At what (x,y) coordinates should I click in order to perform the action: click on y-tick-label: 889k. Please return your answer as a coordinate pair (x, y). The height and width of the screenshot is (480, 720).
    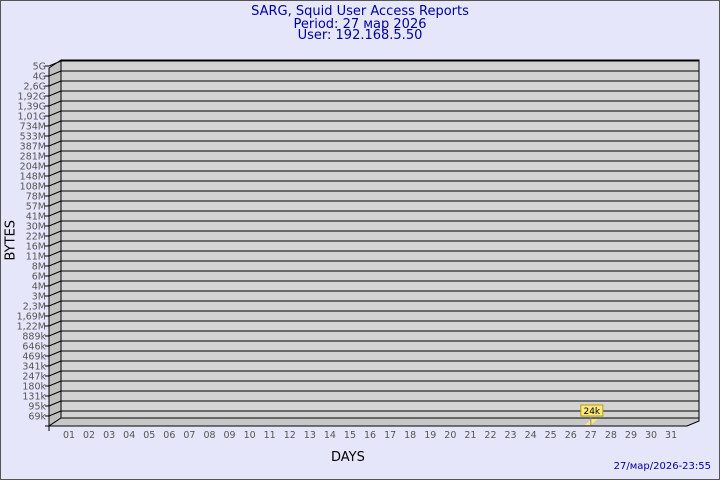
    Looking at the image, I should click on (34, 337).